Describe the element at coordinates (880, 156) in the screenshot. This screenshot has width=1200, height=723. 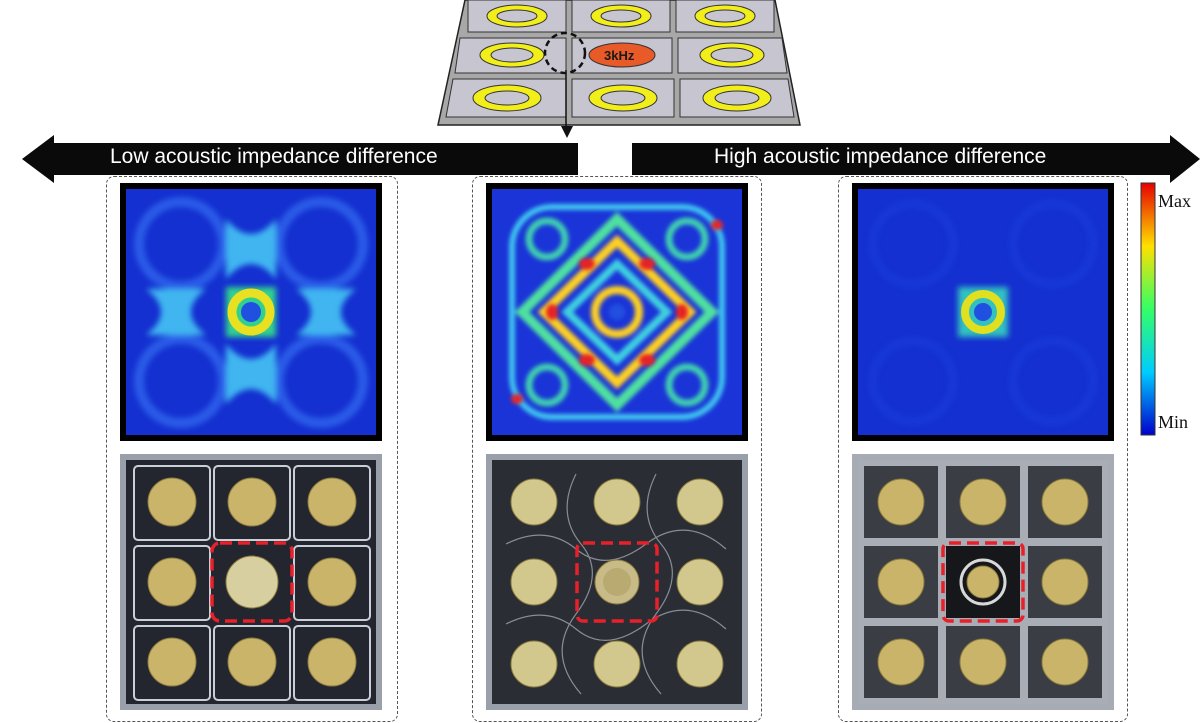
I see `right-arrow-label: High acoustic impedance difference` at that location.